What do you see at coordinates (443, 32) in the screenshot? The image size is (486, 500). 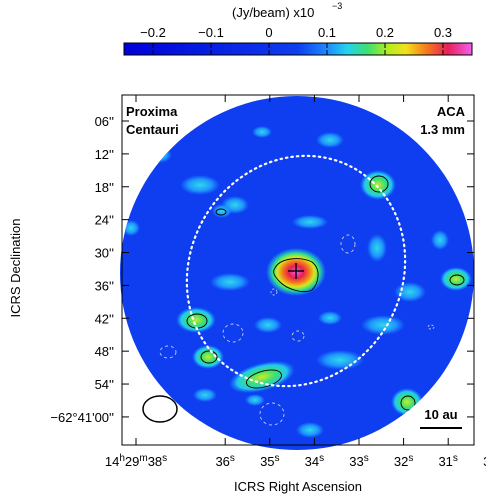 I see `colorbar-tick-label: 0.3` at bounding box center [443, 32].